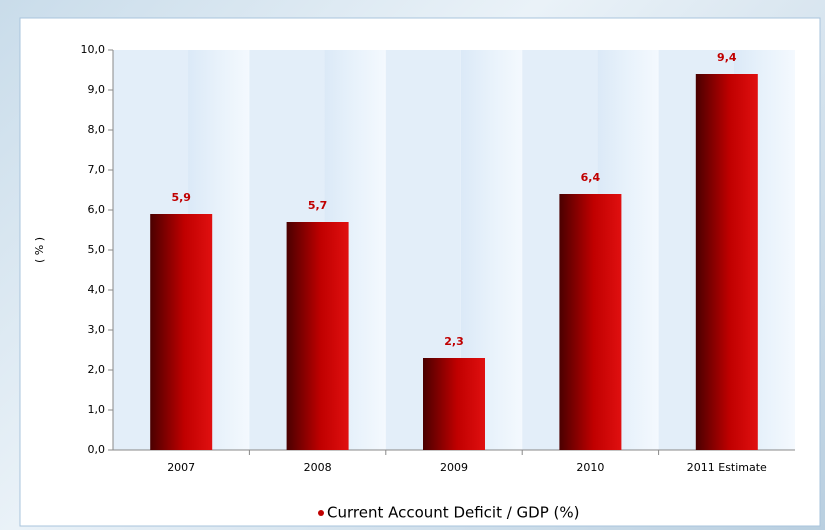 The image size is (825, 530). I want to click on value-label: 2,3, so click(454, 341).